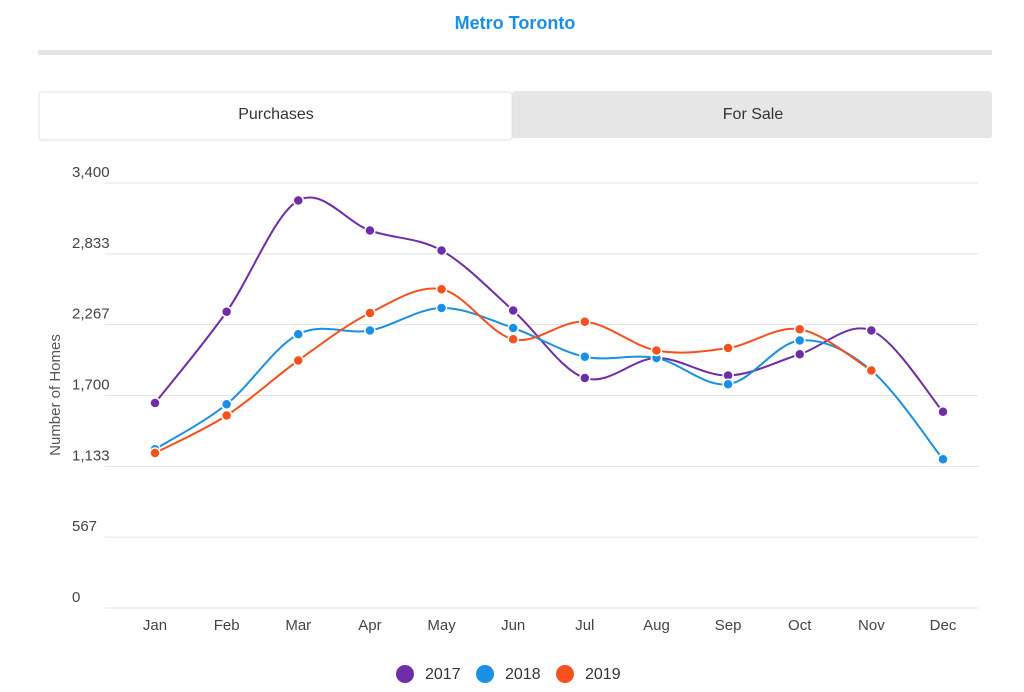 The height and width of the screenshot is (692, 1024). Describe the element at coordinates (656, 625) in the screenshot. I see `x-tick-label: Aug` at that location.